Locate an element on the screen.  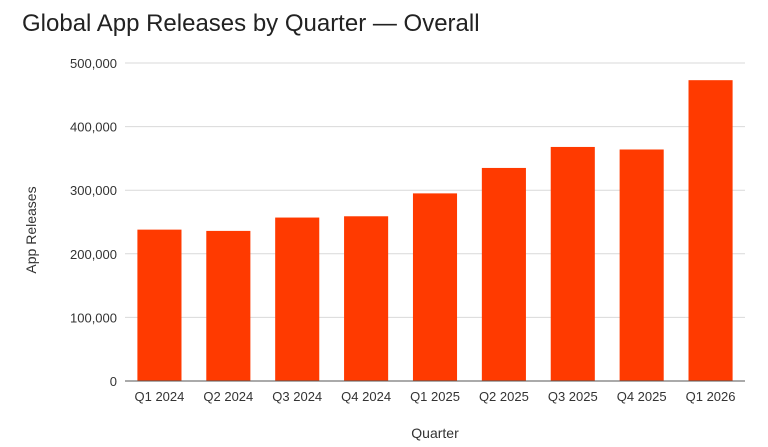
bar-q1-2025 is located at coordinates (435, 287).